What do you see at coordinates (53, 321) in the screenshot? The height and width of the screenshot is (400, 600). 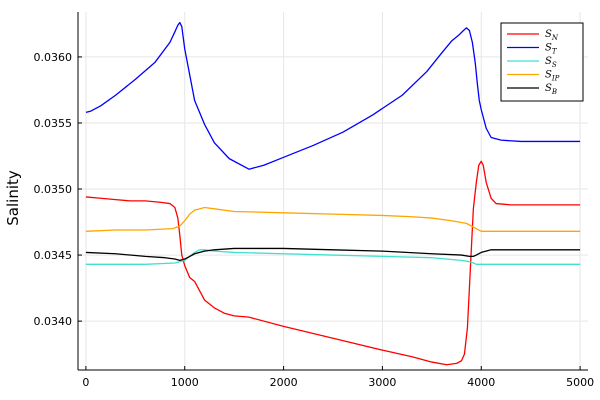 I see `y-tick-label: 0.0340` at bounding box center [53, 321].